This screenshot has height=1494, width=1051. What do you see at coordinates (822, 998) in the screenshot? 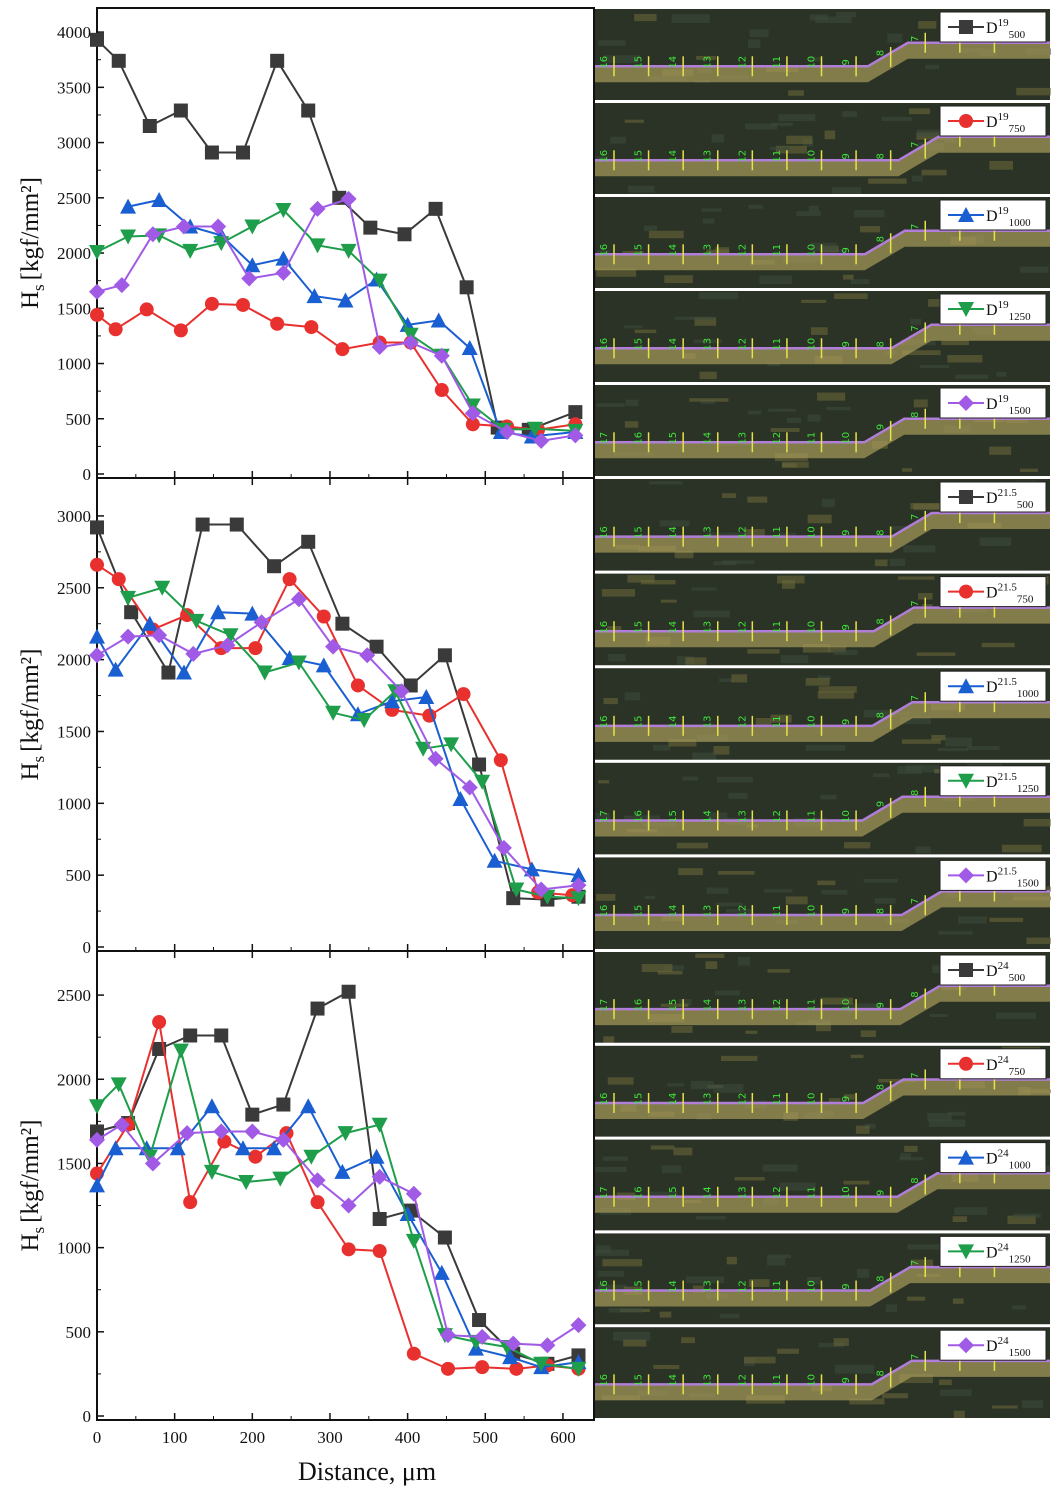
I see `micrograph-11: 17161514131211109876D24500` at bounding box center [822, 998].